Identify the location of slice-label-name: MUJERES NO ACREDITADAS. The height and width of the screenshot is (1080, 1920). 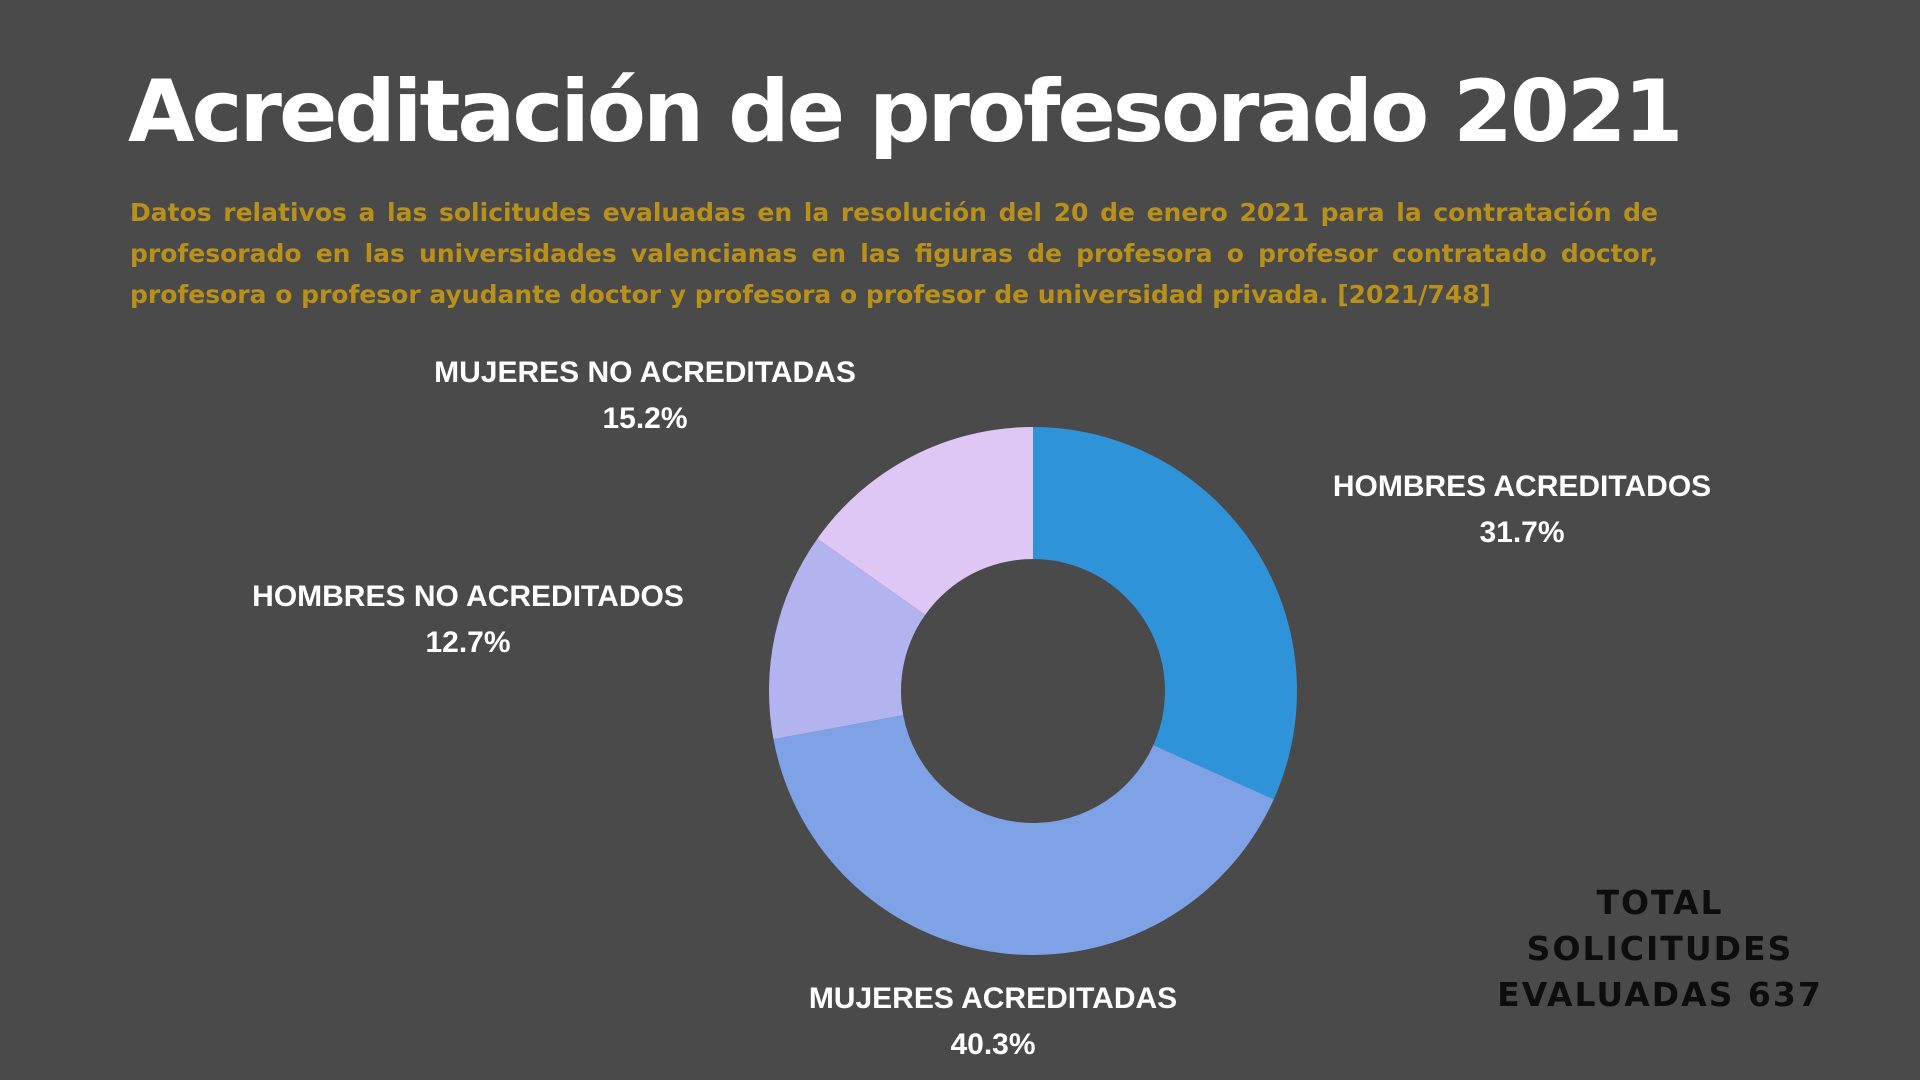
(645, 372).